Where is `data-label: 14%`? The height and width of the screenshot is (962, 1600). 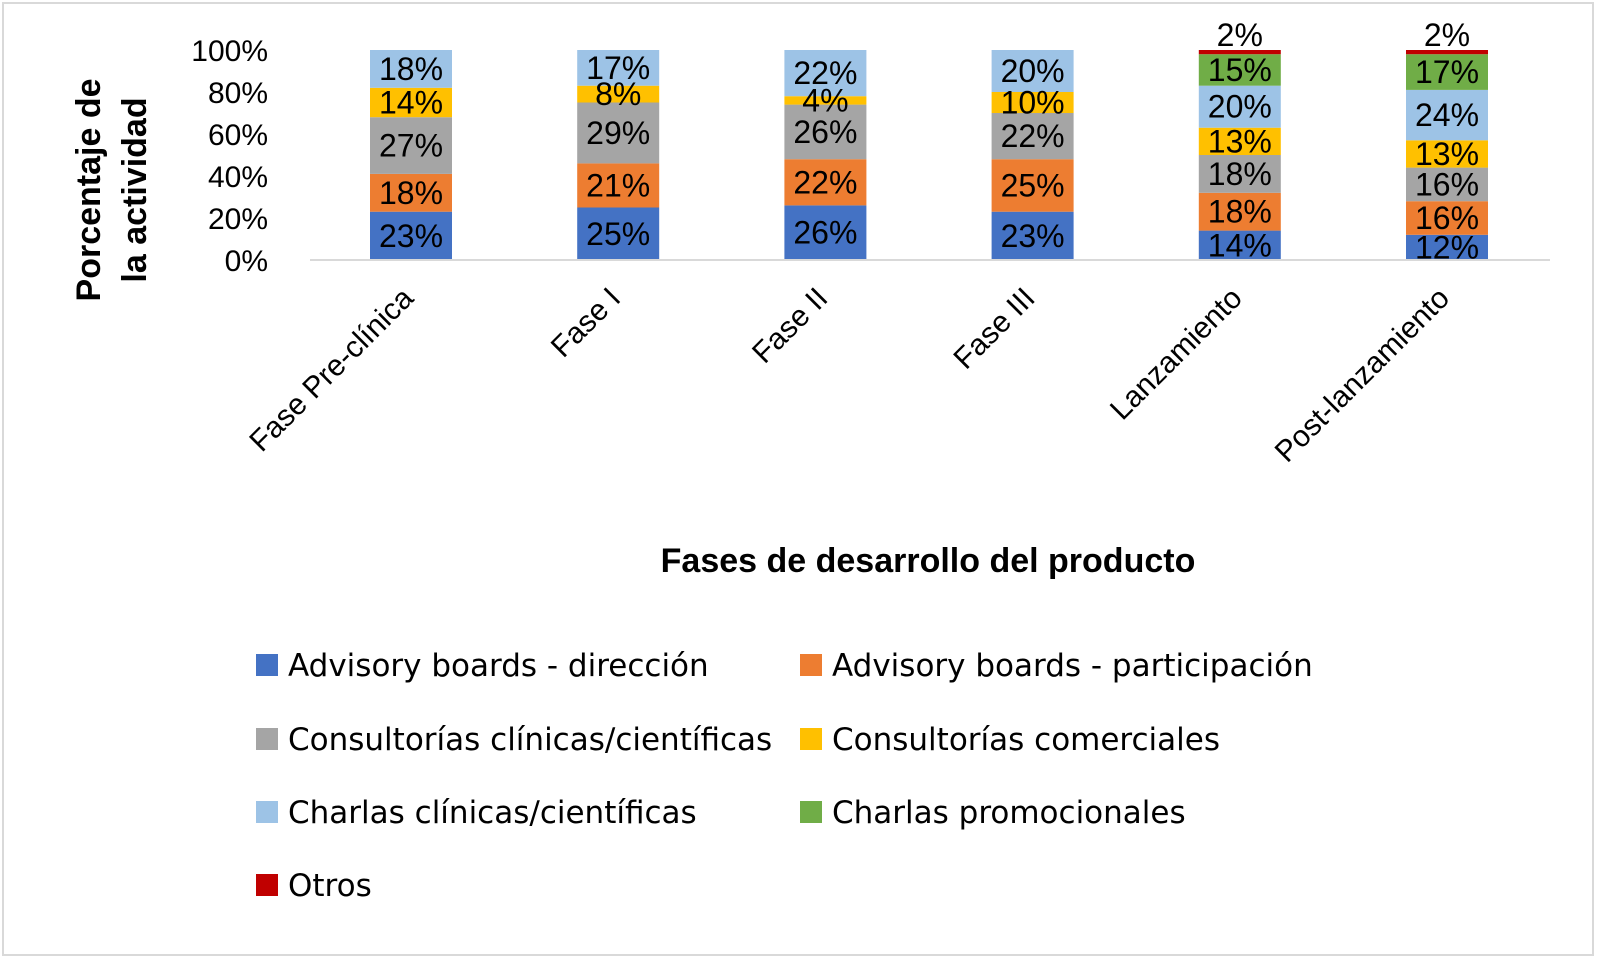
data-label: 14% is located at coordinates (1240, 245).